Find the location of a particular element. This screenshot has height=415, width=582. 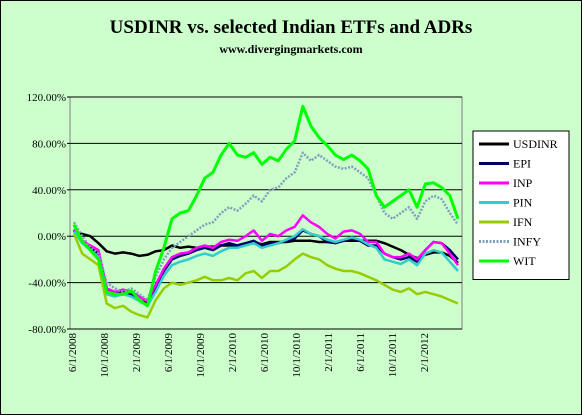

x-tick-label: 10/1/2009 is located at coordinates (201, 355).